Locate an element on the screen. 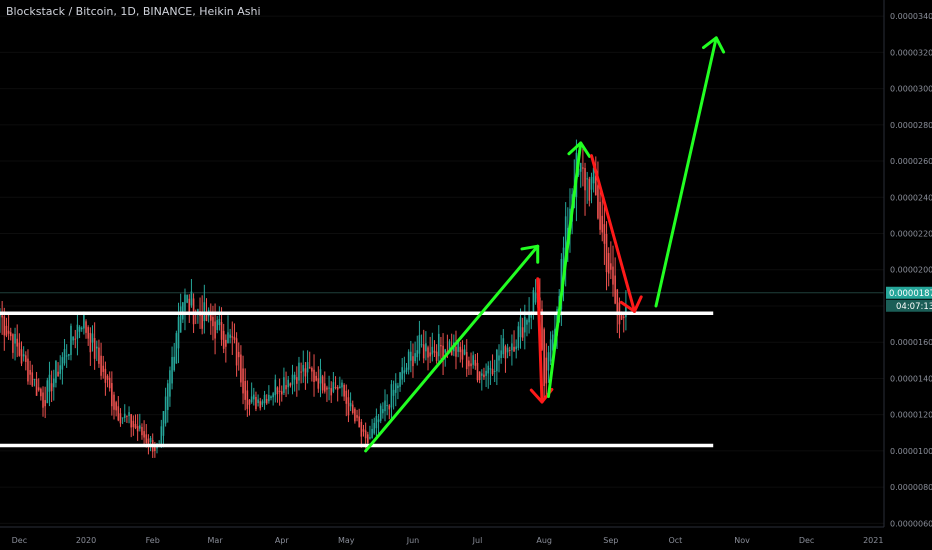 This screenshot has width=932, height=550. time-tick-label: 2021 is located at coordinates (873, 540).